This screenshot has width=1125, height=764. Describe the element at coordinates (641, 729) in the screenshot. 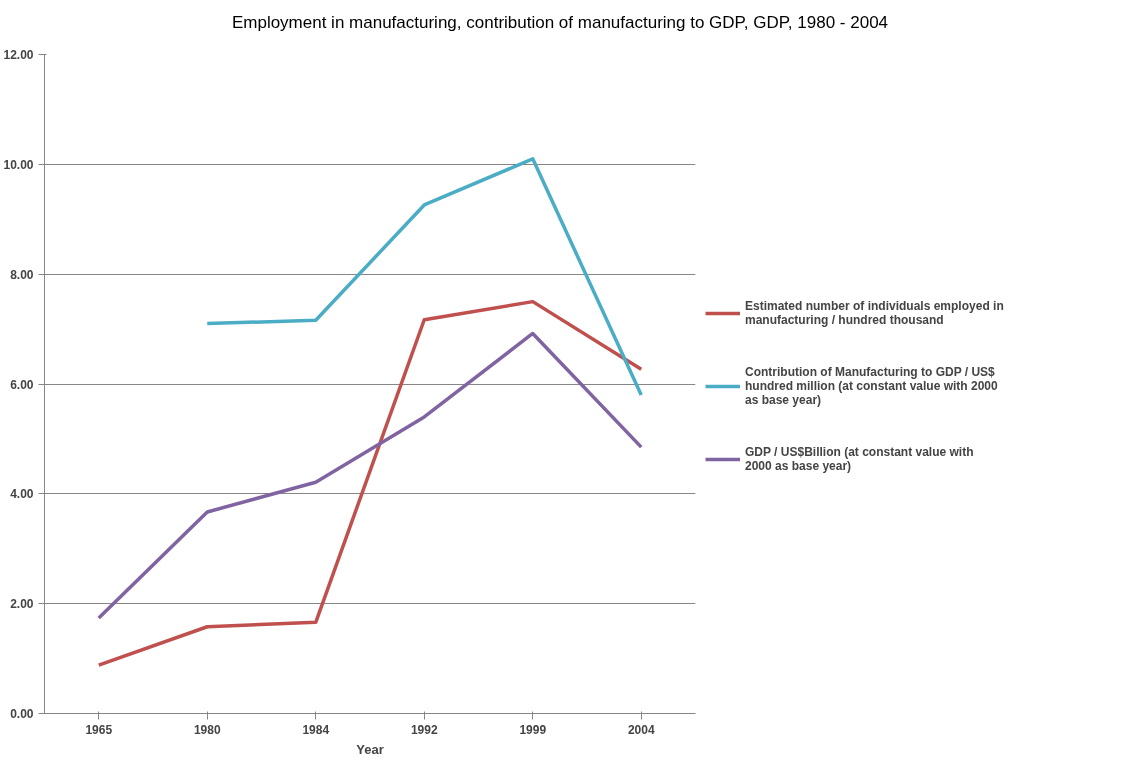

I see `x-tick-label: 2004` at that location.